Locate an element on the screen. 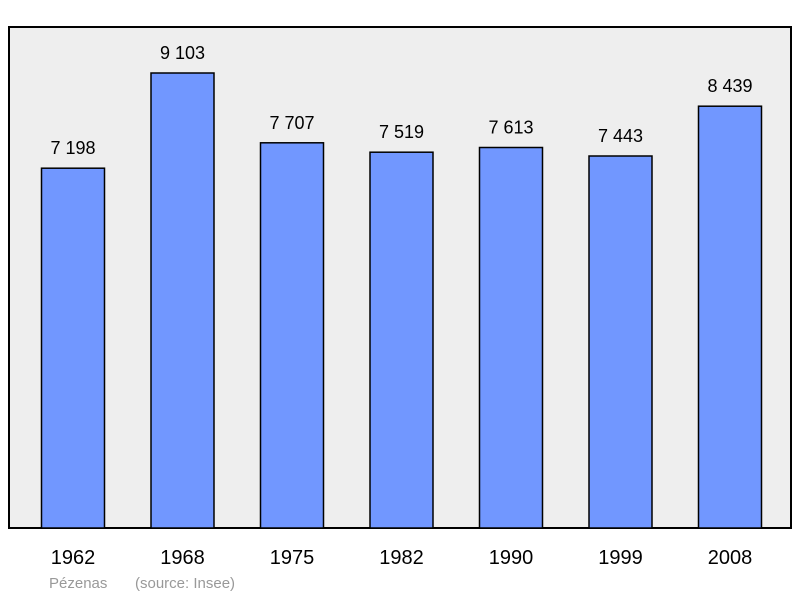 This screenshot has width=800, height=598. value-label-1999: 7 443 is located at coordinates (620, 136).